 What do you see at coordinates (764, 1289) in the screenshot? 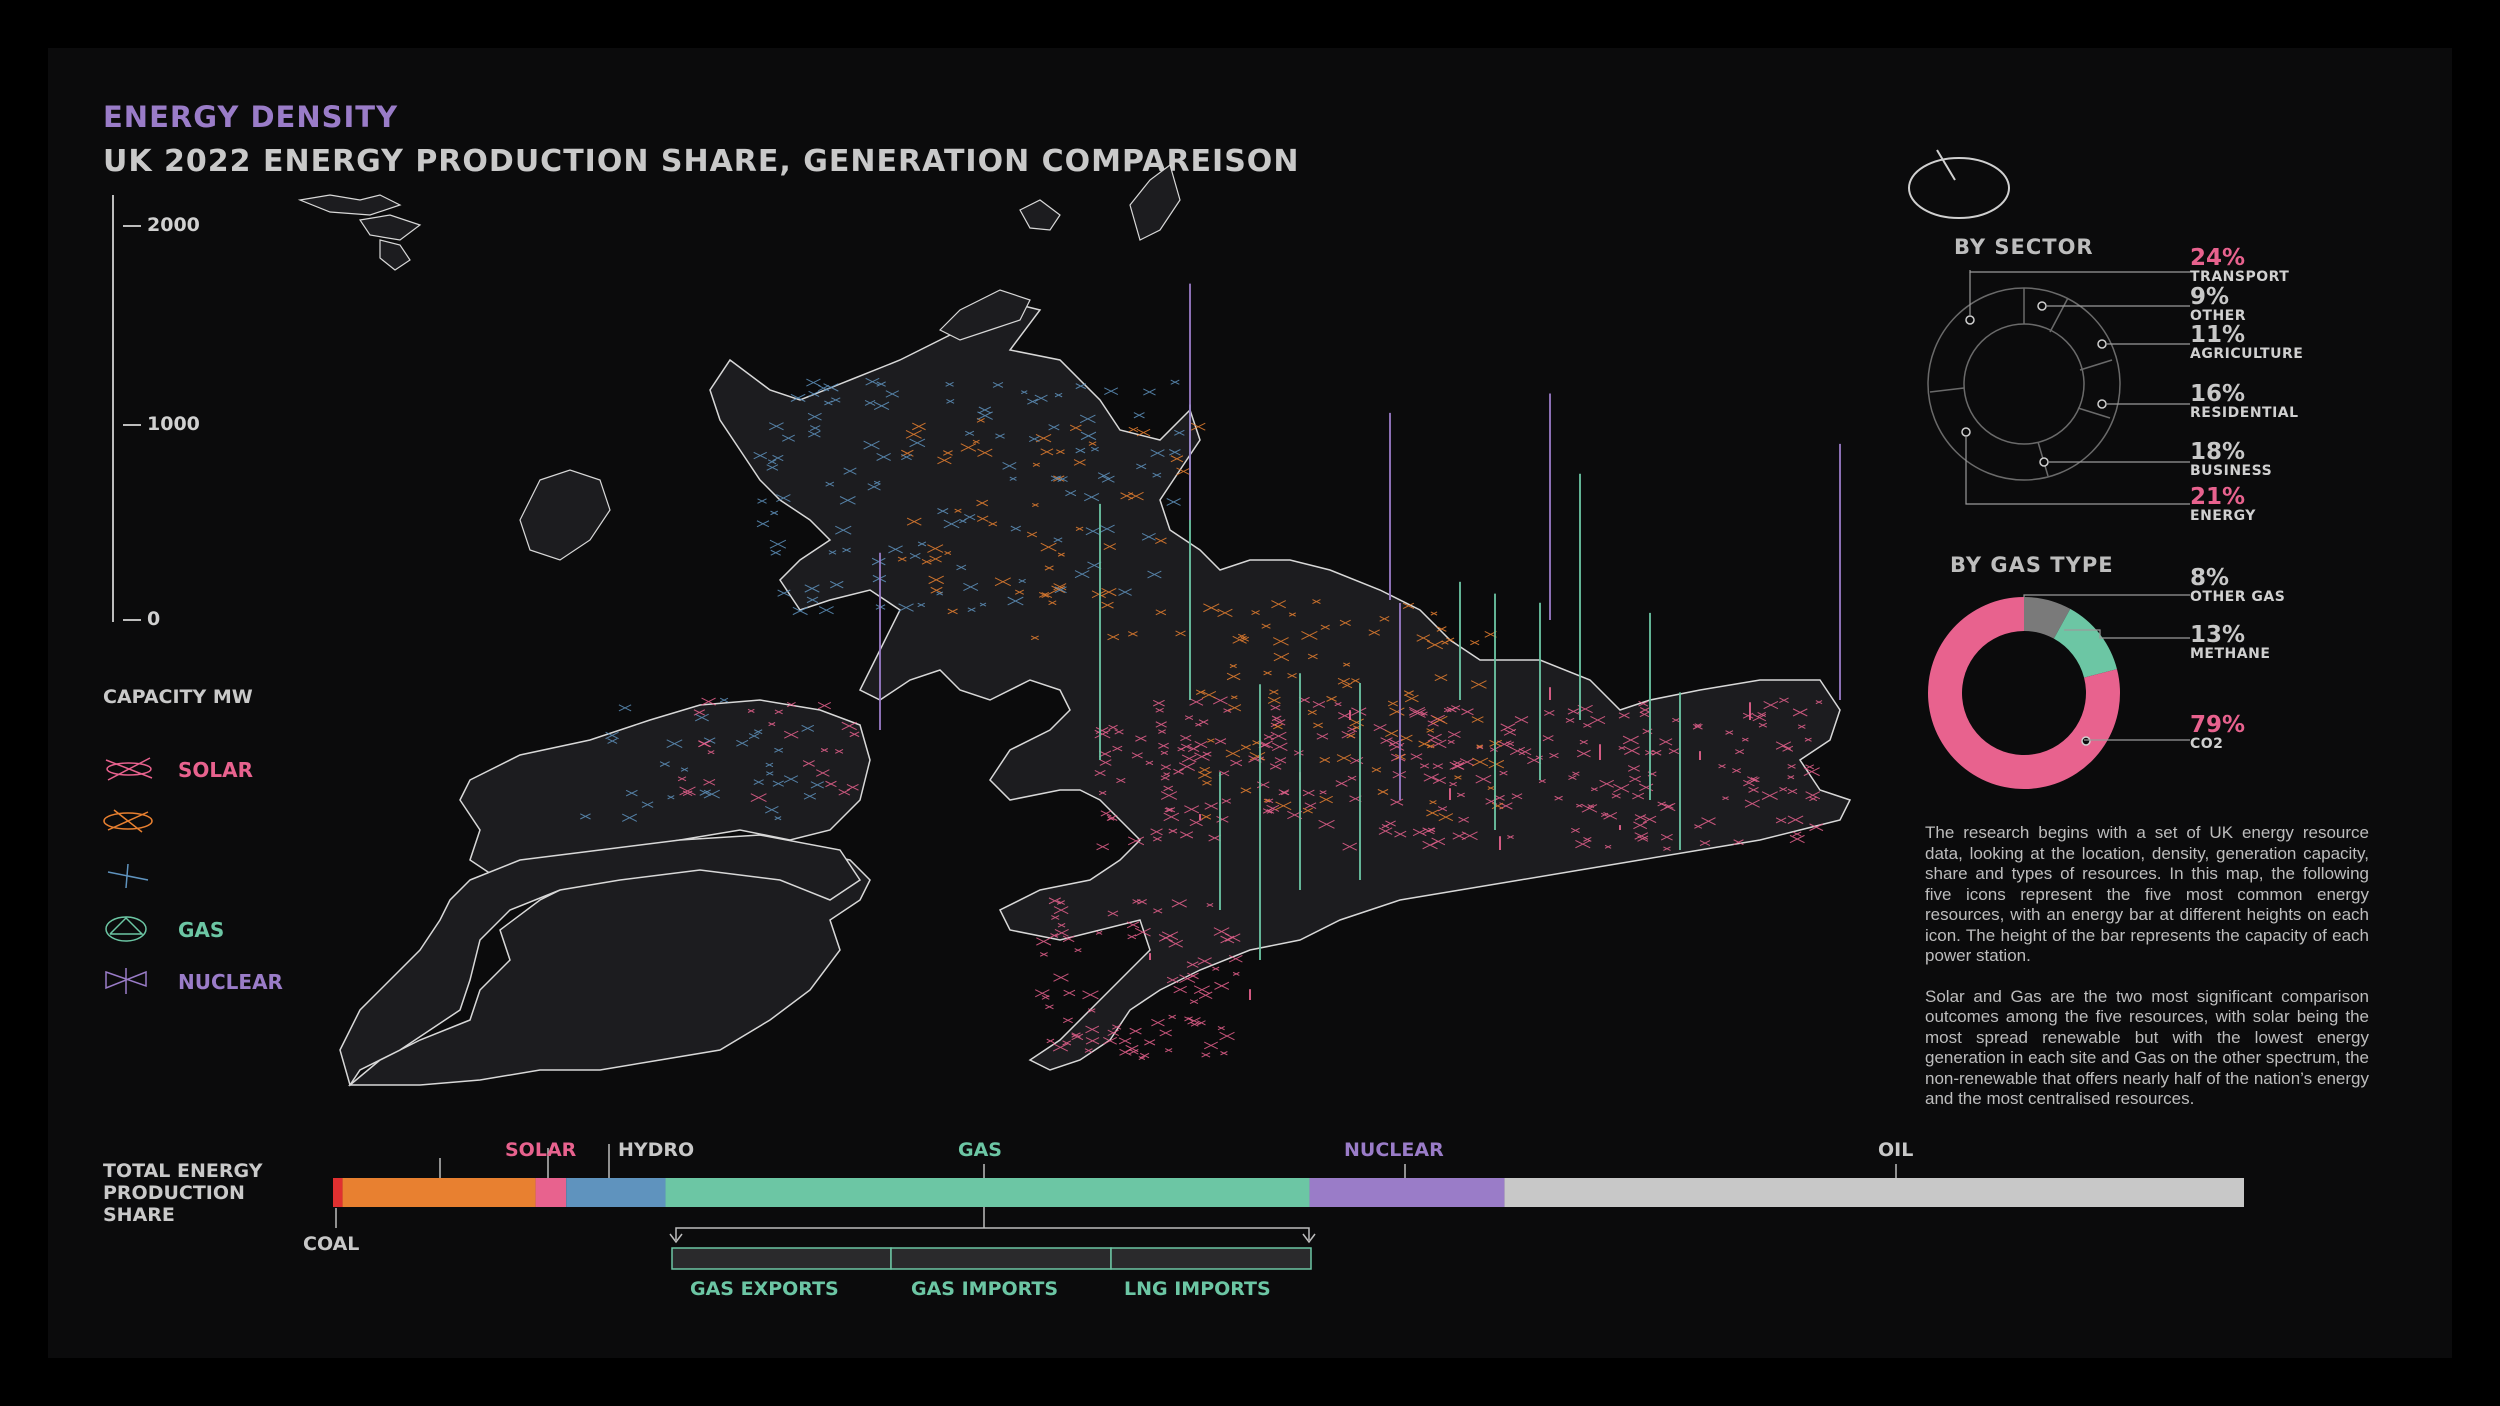
I see `gas-exports-label: GAS EXPORTS` at bounding box center [764, 1289].